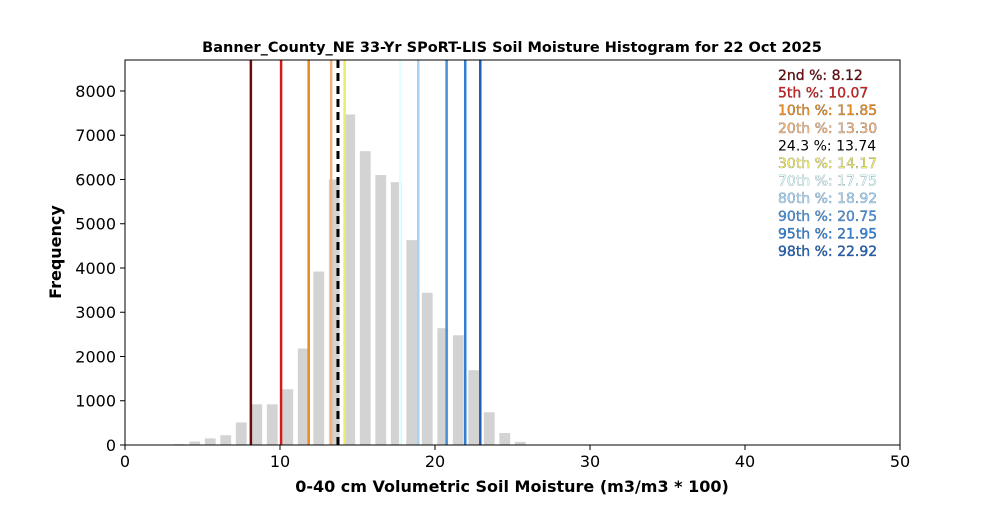 The image size is (1000, 505). Describe the element at coordinates (95, 312) in the screenshot. I see `y-tick-label-3: 3000` at that location.